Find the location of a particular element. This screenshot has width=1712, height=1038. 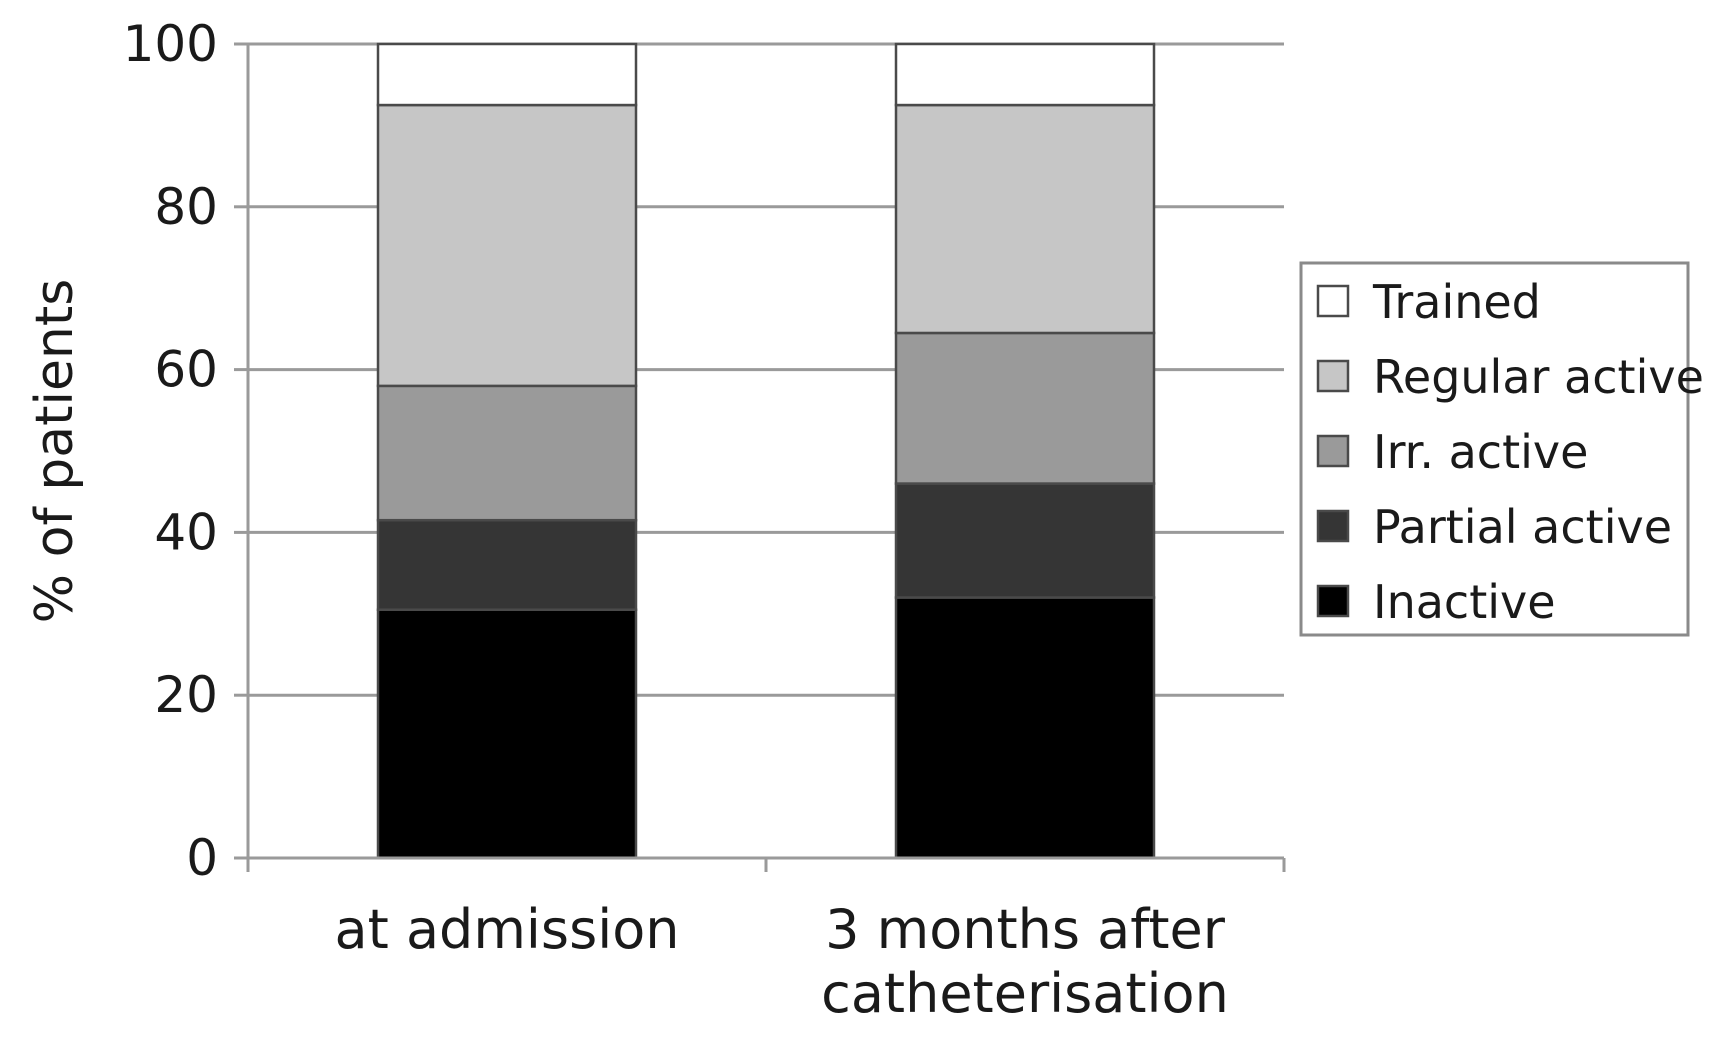

y-tick-label: 20 is located at coordinates (186, 695).